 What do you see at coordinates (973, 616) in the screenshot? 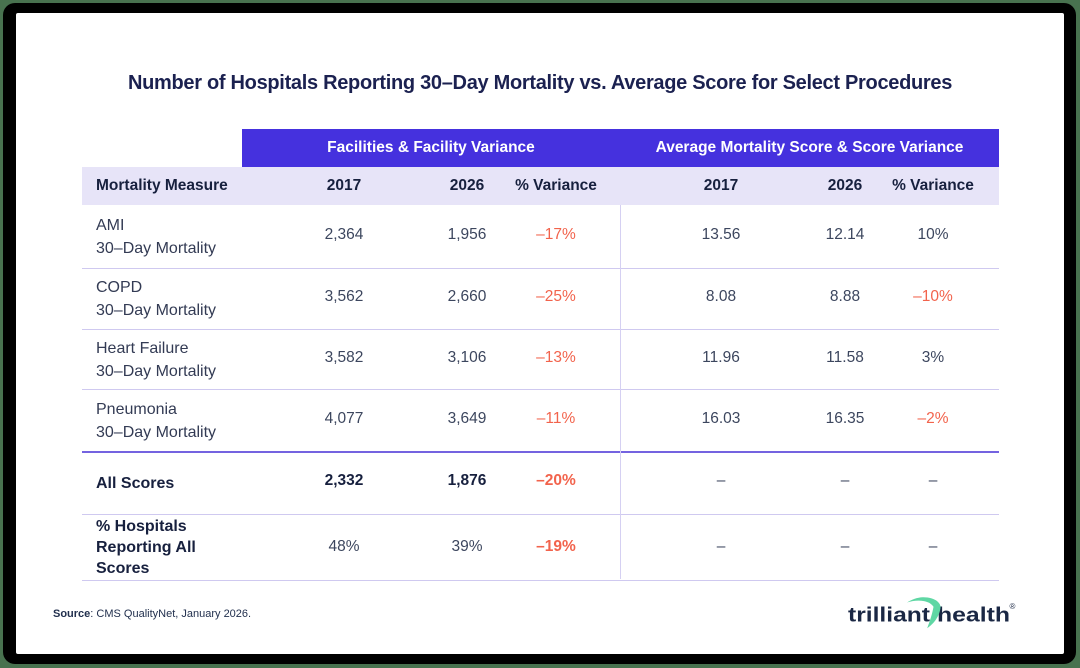
I see `svg-text: health` at bounding box center [973, 616].